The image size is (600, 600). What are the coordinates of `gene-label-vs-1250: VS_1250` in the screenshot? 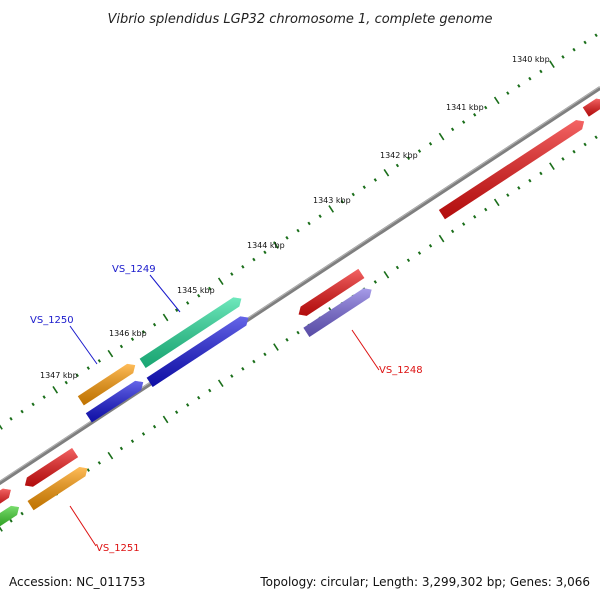 It's located at (52, 320).